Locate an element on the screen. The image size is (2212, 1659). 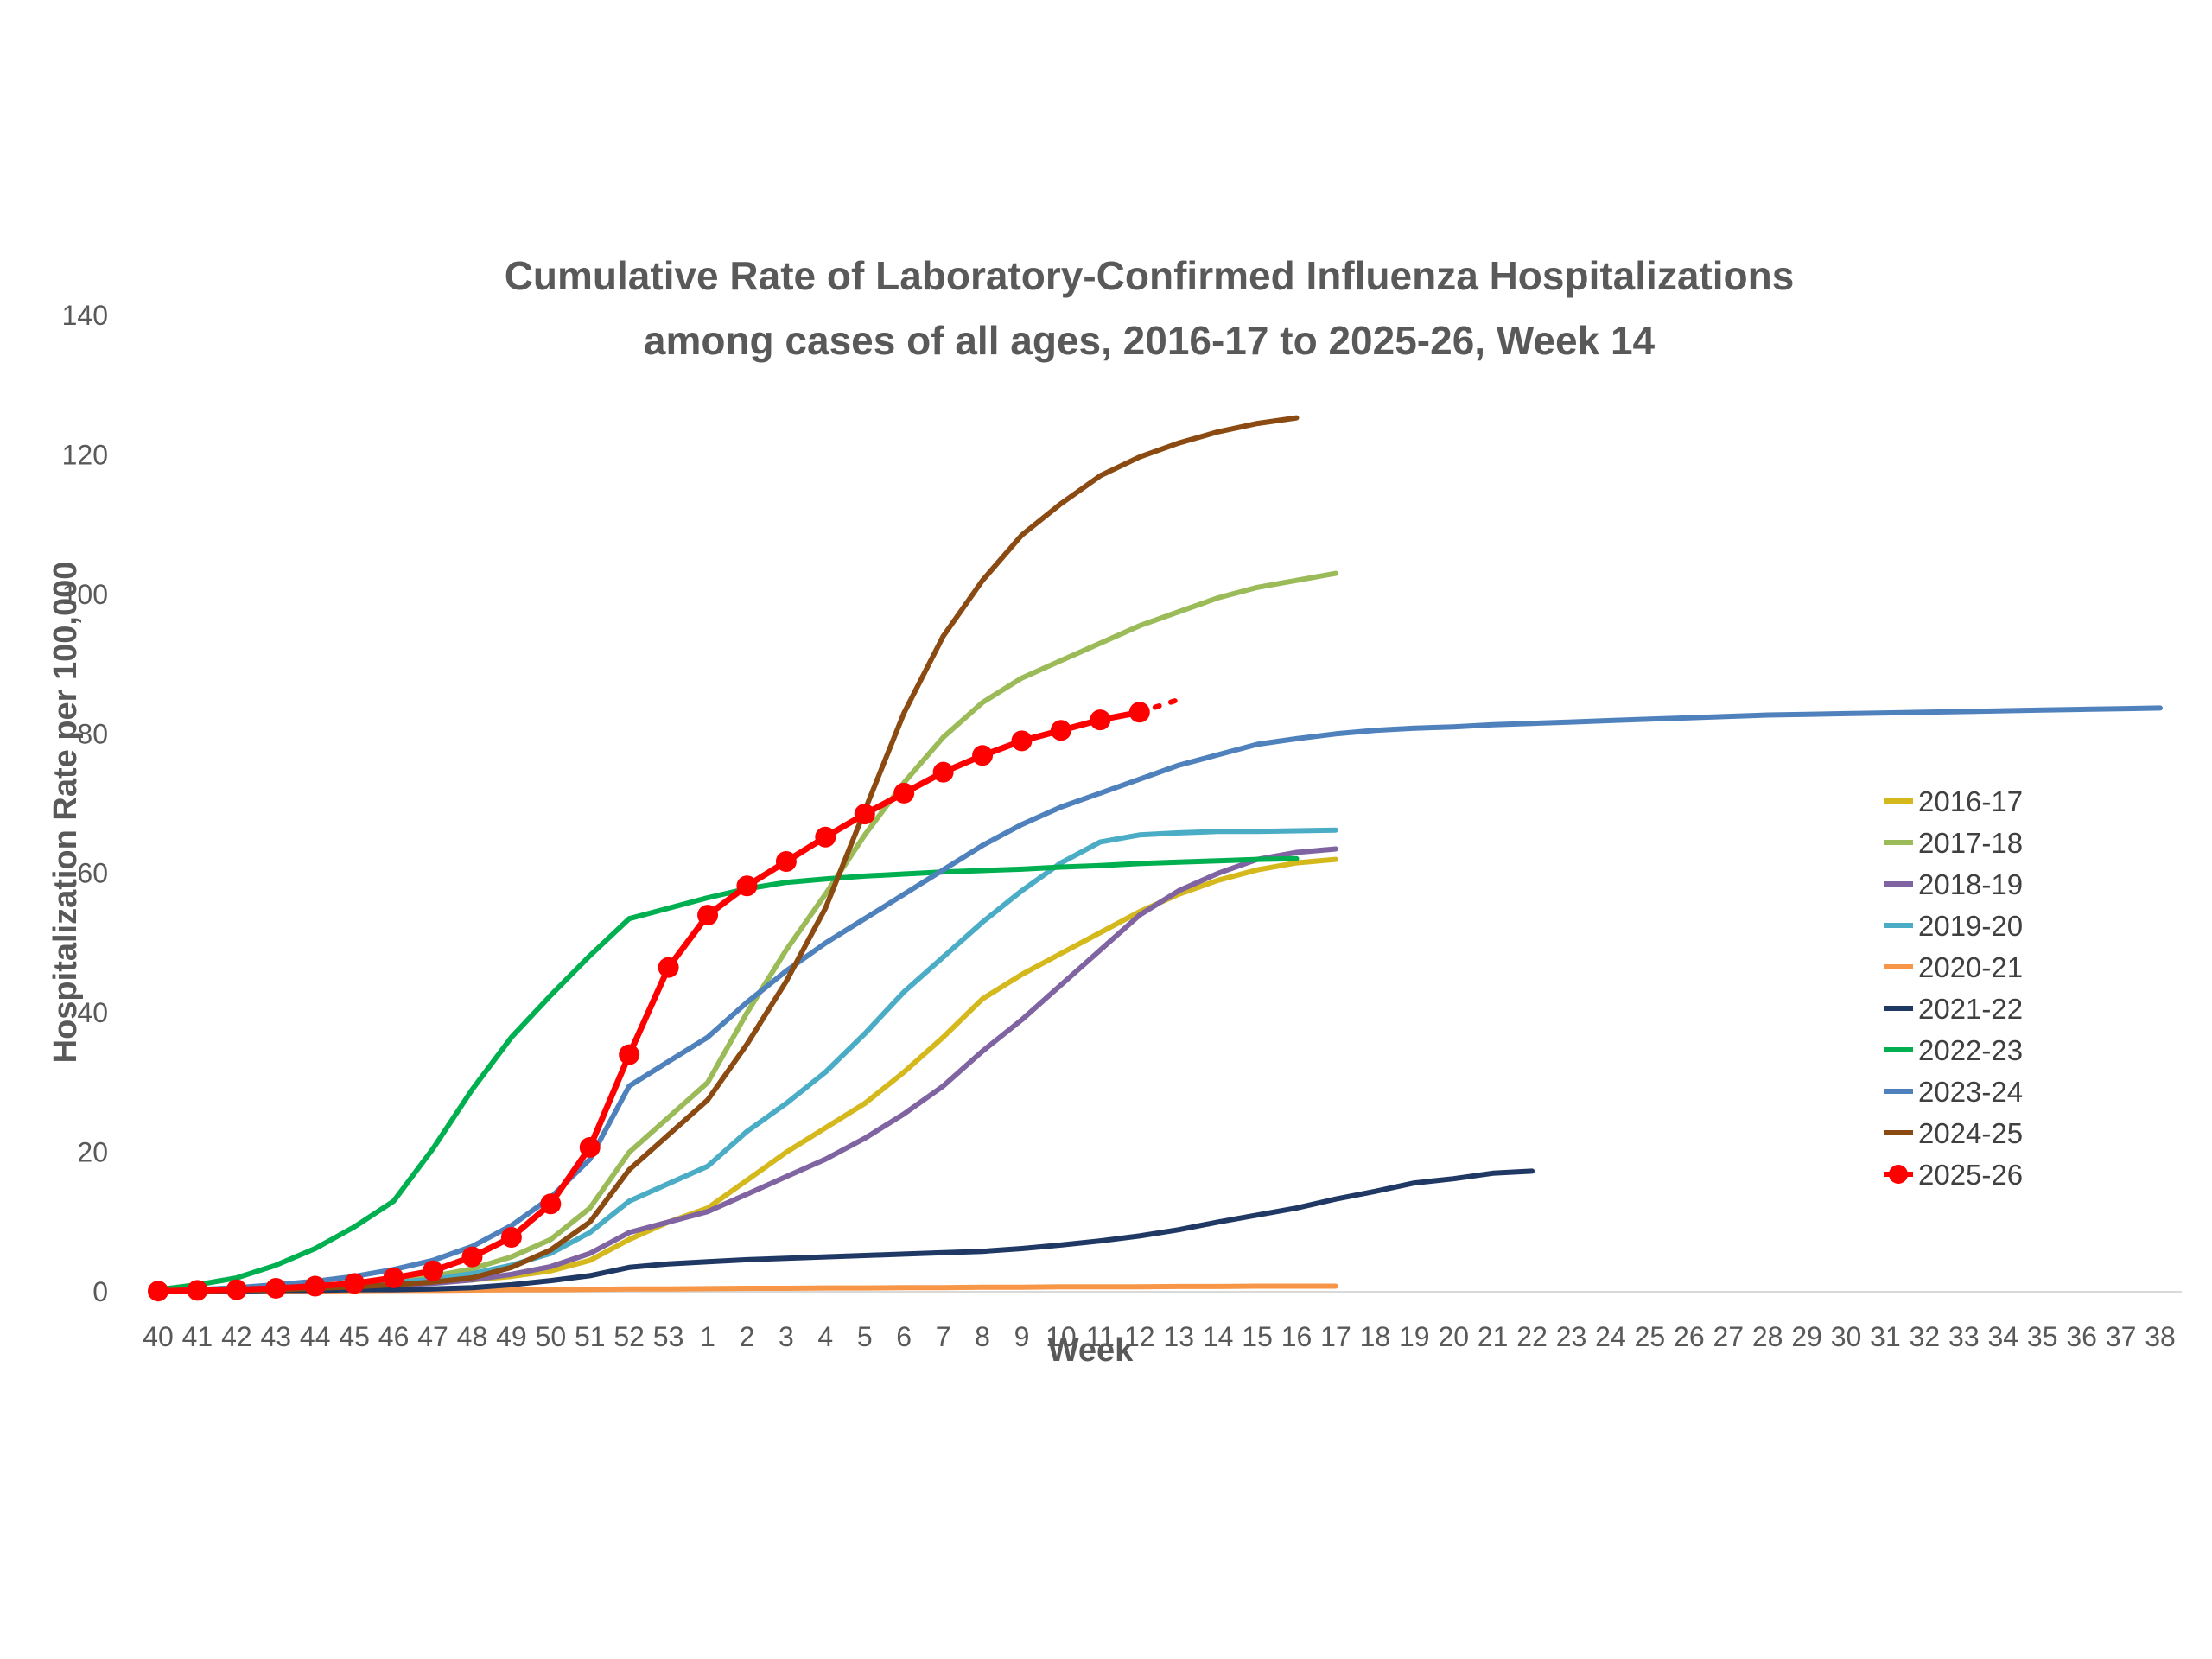
y-tick-label: 100 is located at coordinates (85, 594).